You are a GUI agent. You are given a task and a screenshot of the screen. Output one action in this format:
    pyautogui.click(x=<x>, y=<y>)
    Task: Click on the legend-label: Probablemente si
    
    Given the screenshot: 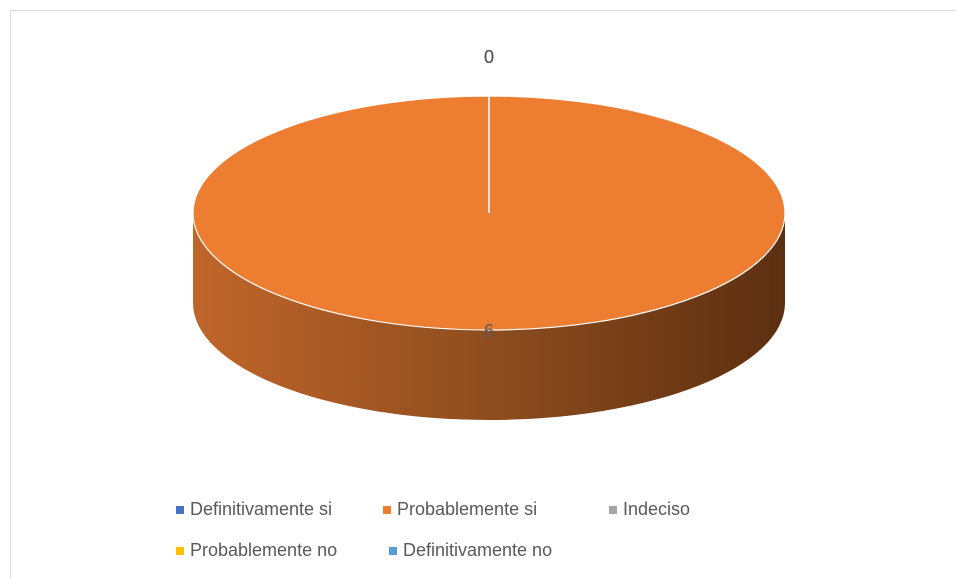 What is the action you would take?
    pyautogui.click(x=467, y=509)
    